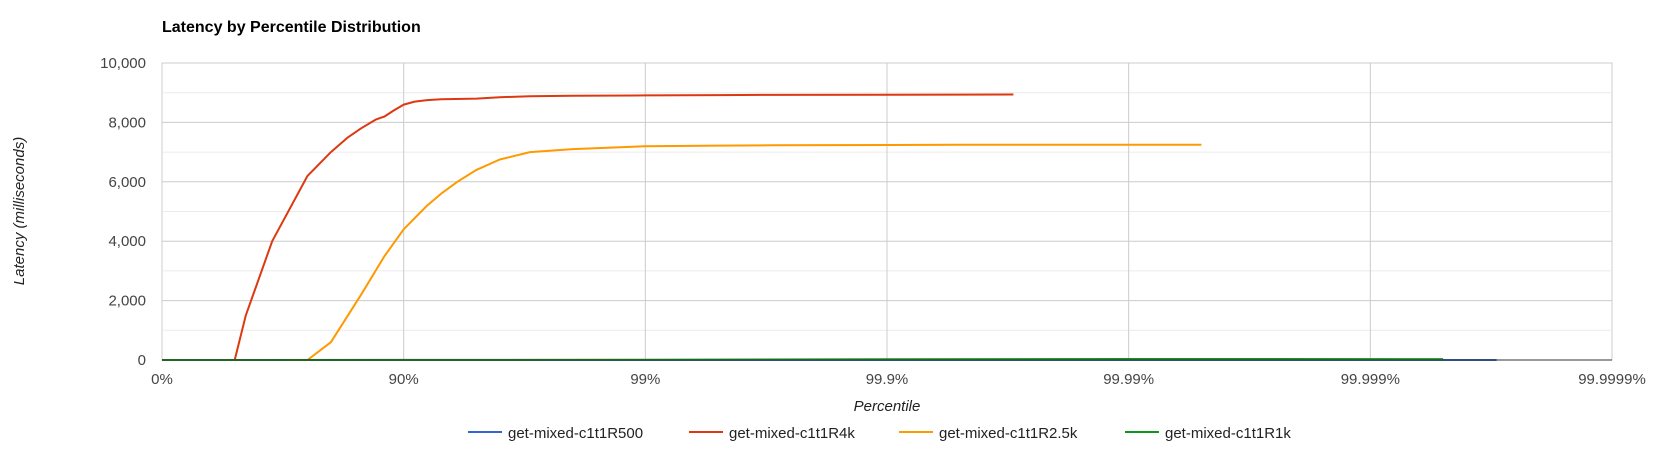 The height and width of the screenshot is (451, 1658). What do you see at coordinates (1370, 379) in the screenshot?
I see `x-tick-label: 99.999%` at bounding box center [1370, 379].